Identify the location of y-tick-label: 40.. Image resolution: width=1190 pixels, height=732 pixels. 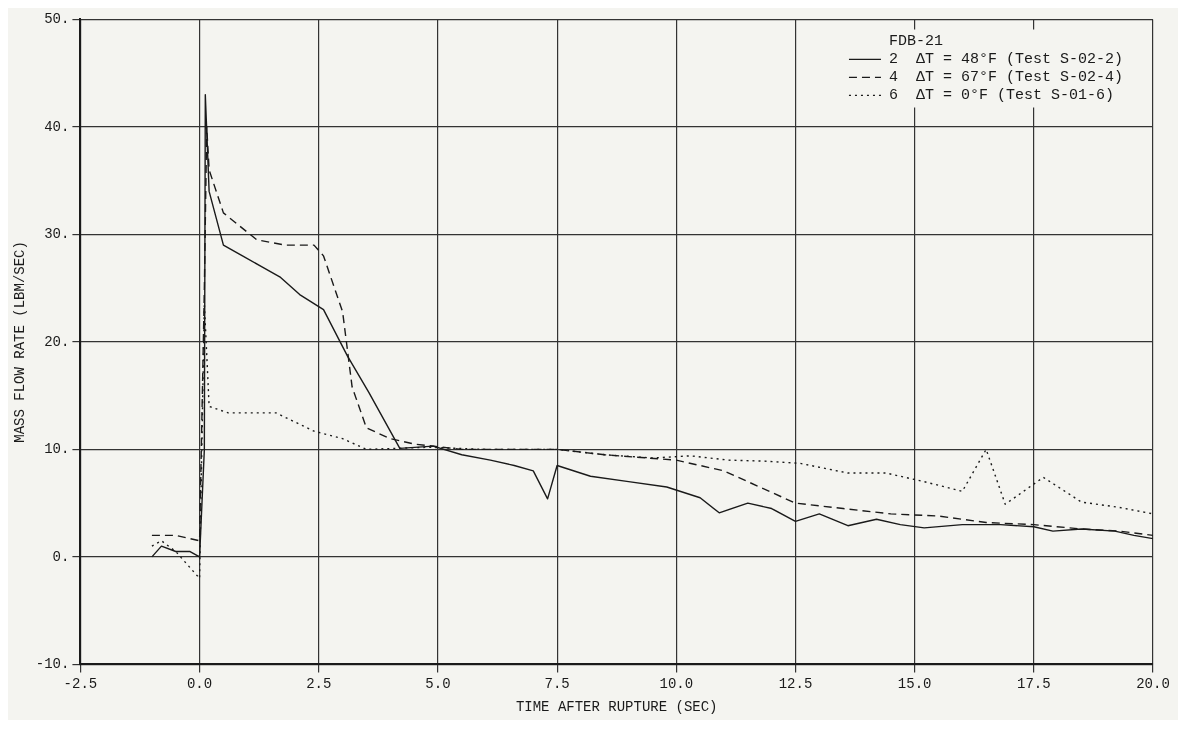
(57, 126).